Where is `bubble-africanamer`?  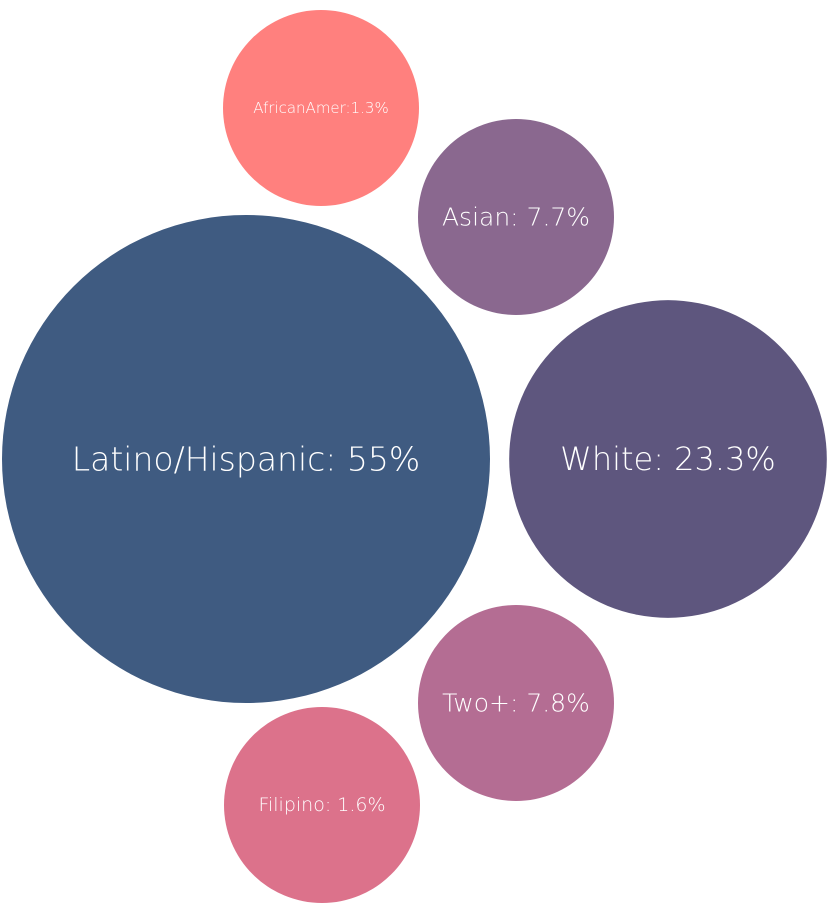
bubble-africanamer is located at coordinates (321, 108).